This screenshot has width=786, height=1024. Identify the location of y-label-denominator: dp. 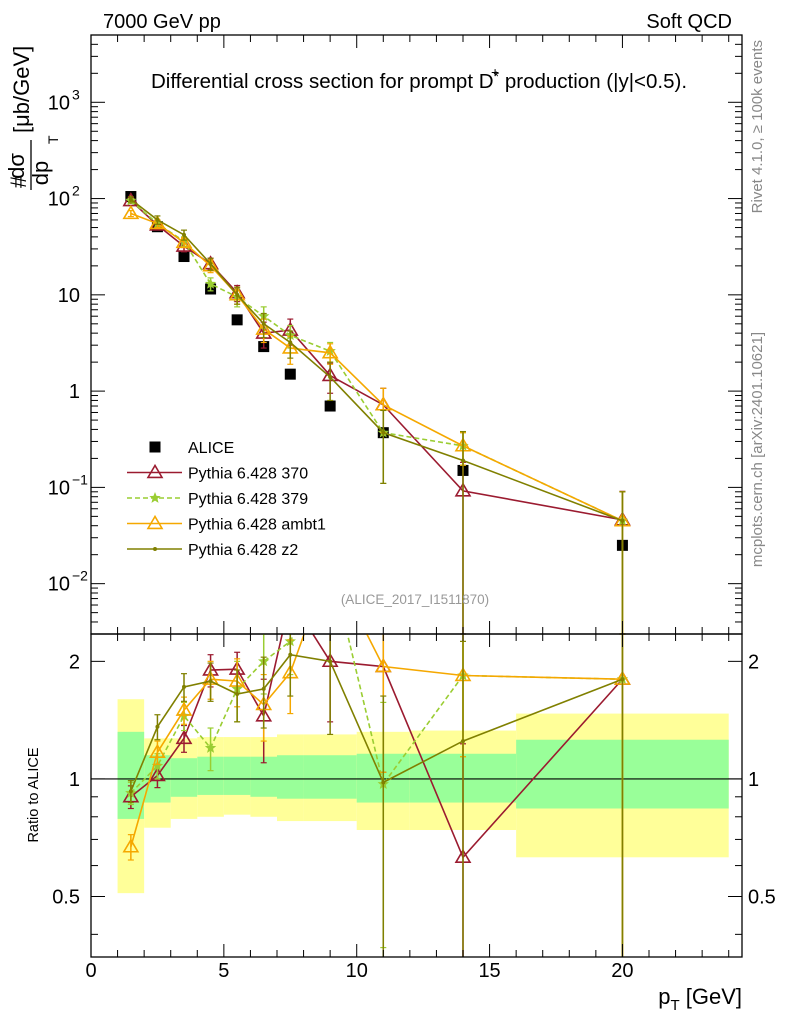
(40, 173).